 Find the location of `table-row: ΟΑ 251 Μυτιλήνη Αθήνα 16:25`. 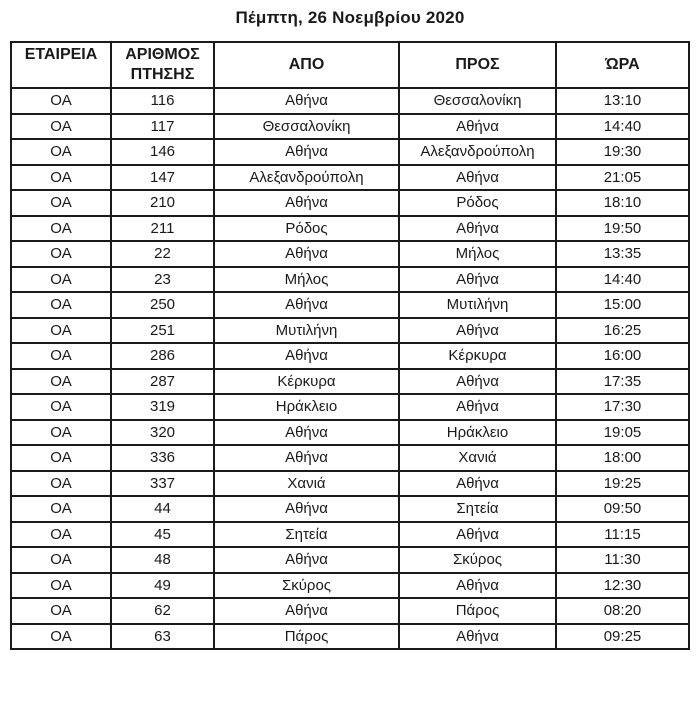

table-row: ΟΑ 251 Μυτιλήνη Αθήνα 16:25 is located at coordinates (350, 330).